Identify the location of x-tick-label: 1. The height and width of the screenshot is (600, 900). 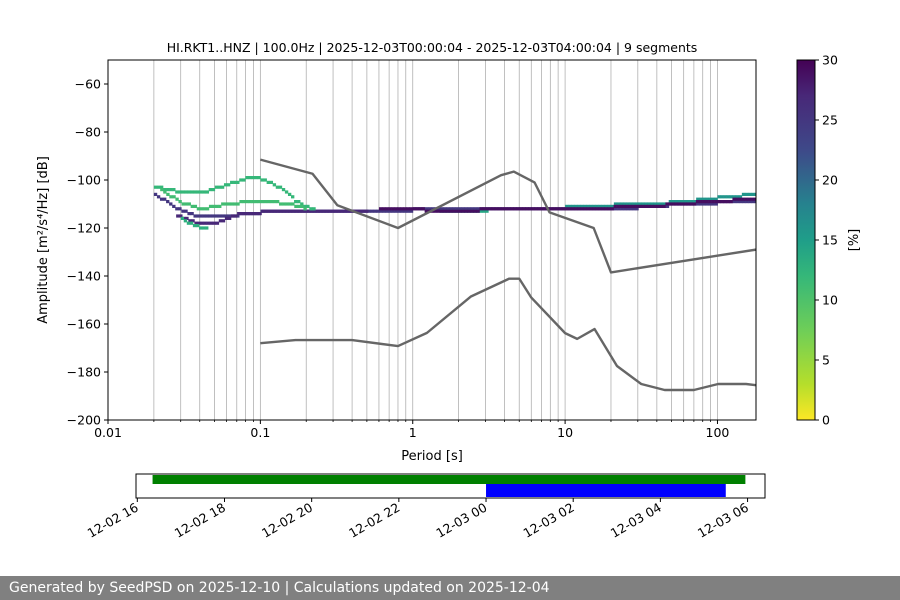
(413, 432).